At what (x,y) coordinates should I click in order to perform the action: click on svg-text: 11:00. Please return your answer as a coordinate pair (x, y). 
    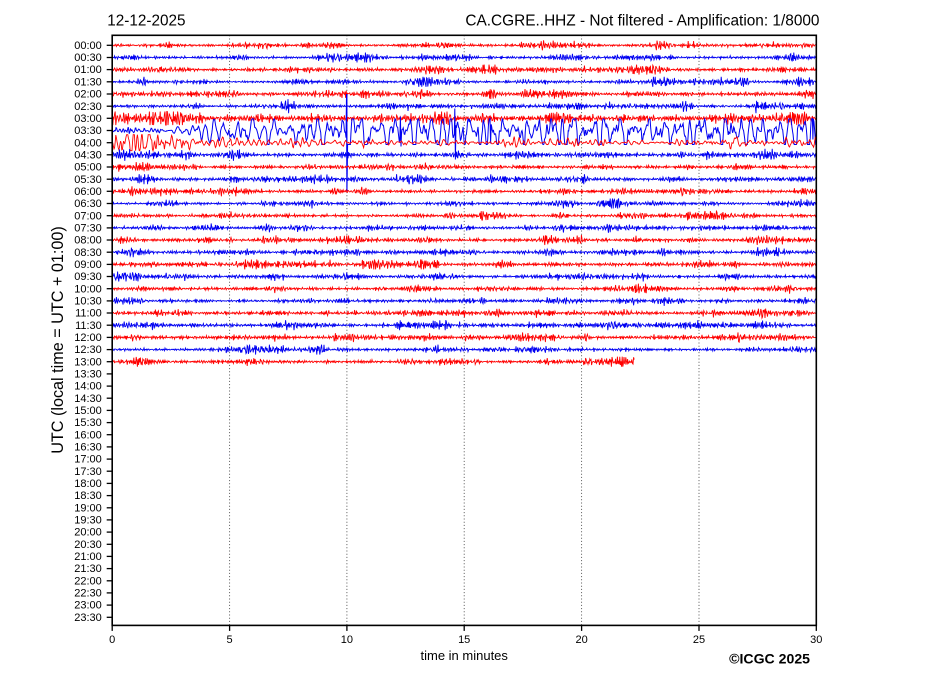
    Looking at the image, I should click on (88, 314).